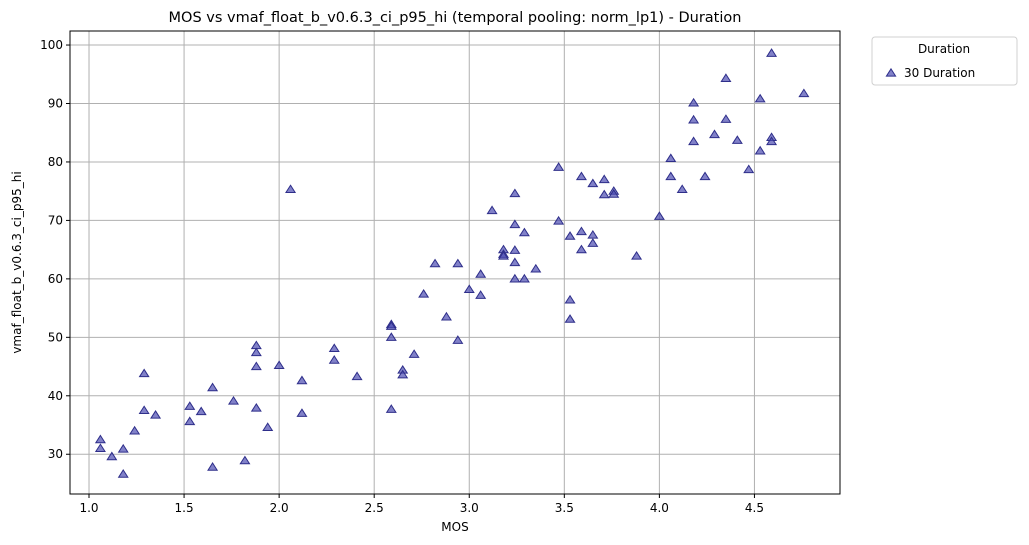 The height and width of the screenshot is (545, 1029). I want to click on x-tick-label: 4.5, so click(754, 508).